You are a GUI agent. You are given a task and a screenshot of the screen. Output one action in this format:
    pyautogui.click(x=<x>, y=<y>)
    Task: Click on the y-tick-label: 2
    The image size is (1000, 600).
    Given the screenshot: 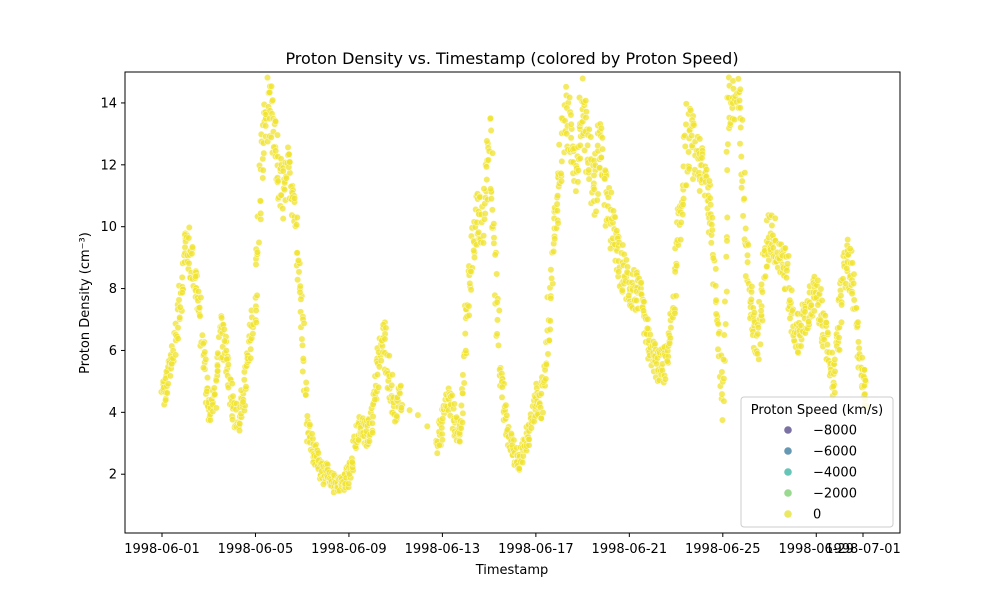 What is the action you would take?
    pyautogui.click(x=113, y=475)
    